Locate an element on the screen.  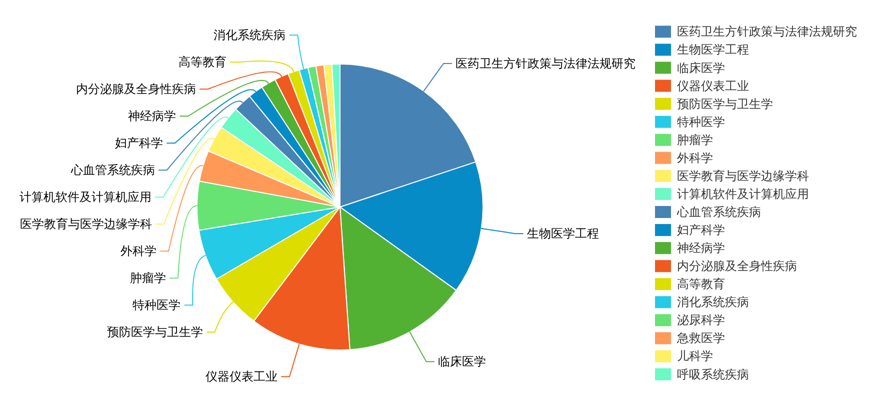
slice-label: 高等教育 is located at coordinates (202, 62).